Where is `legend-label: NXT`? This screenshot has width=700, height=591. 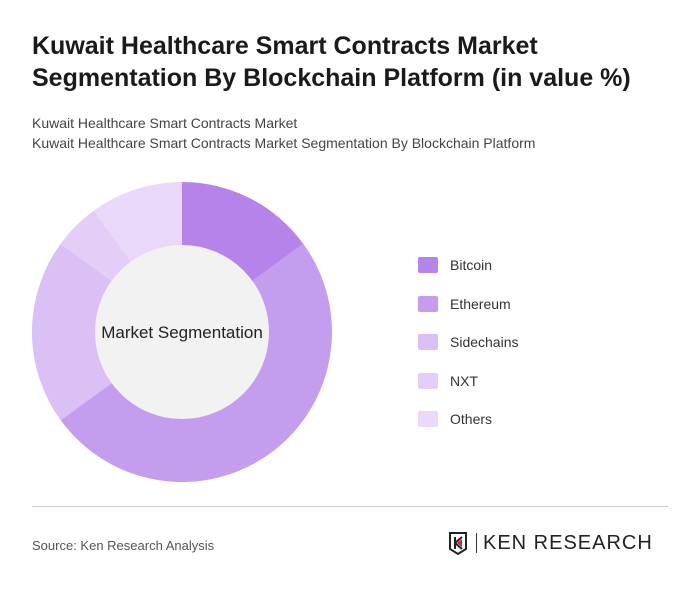 legend-label: NXT is located at coordinates (464, 380).